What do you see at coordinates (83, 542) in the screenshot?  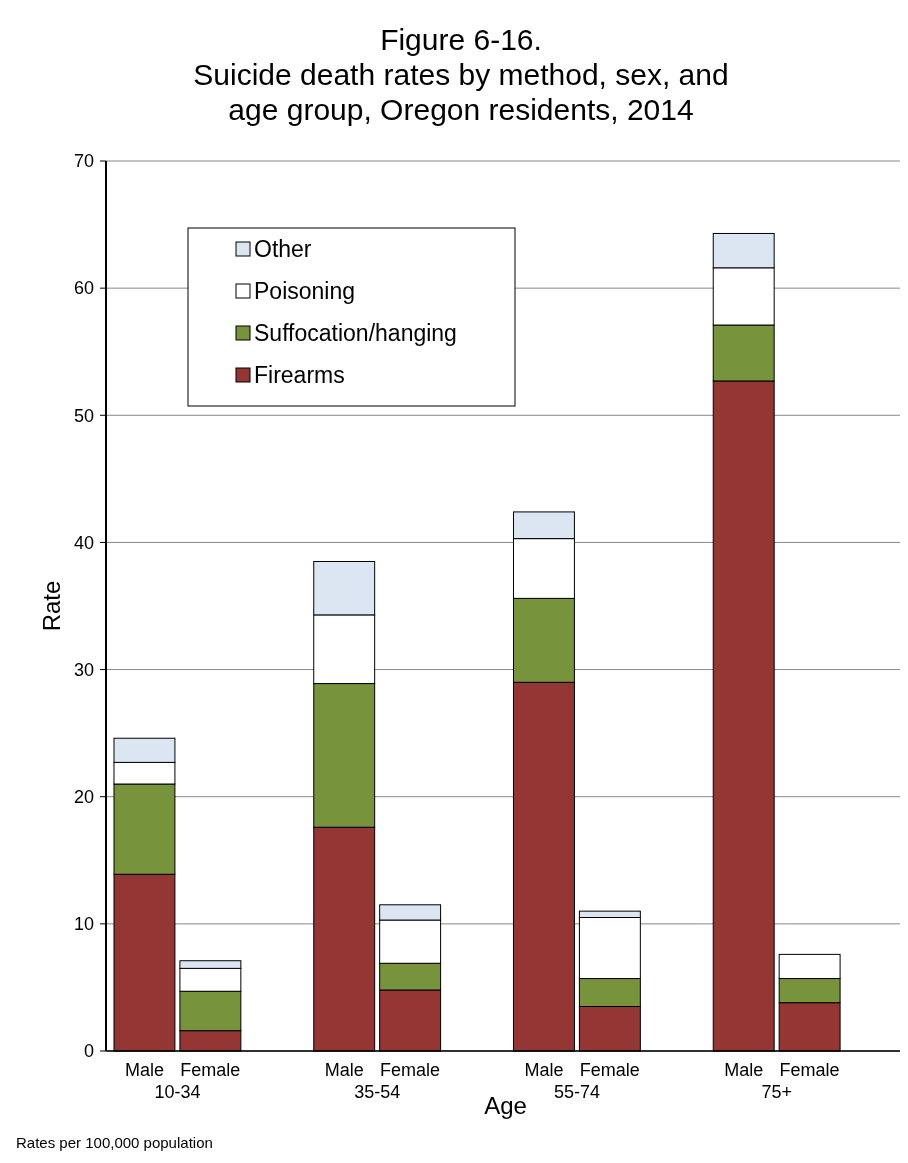 I see `y-tick-label: 40` at bounding box center [83, 542].